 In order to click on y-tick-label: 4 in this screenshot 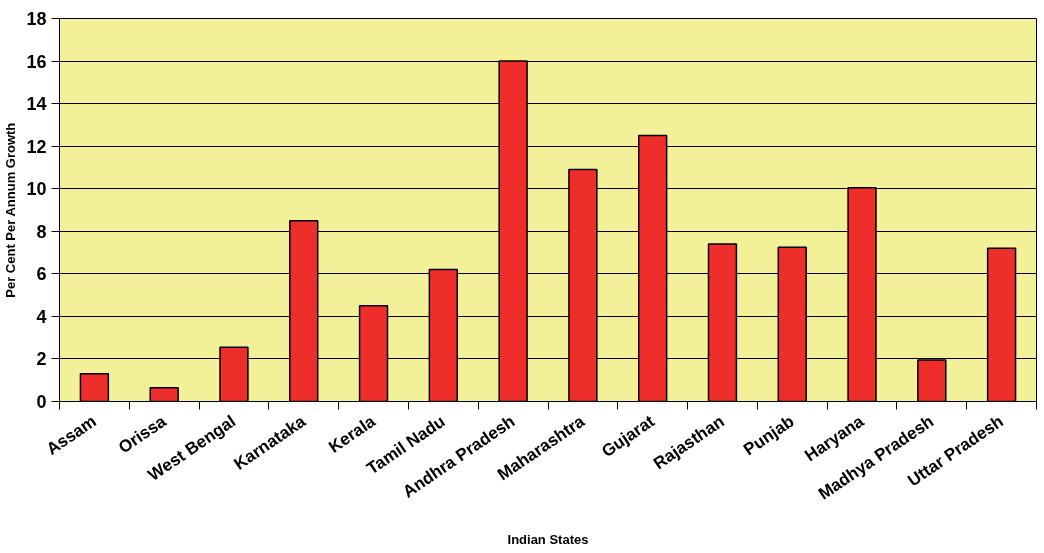, I will do `click(41, 316)`.